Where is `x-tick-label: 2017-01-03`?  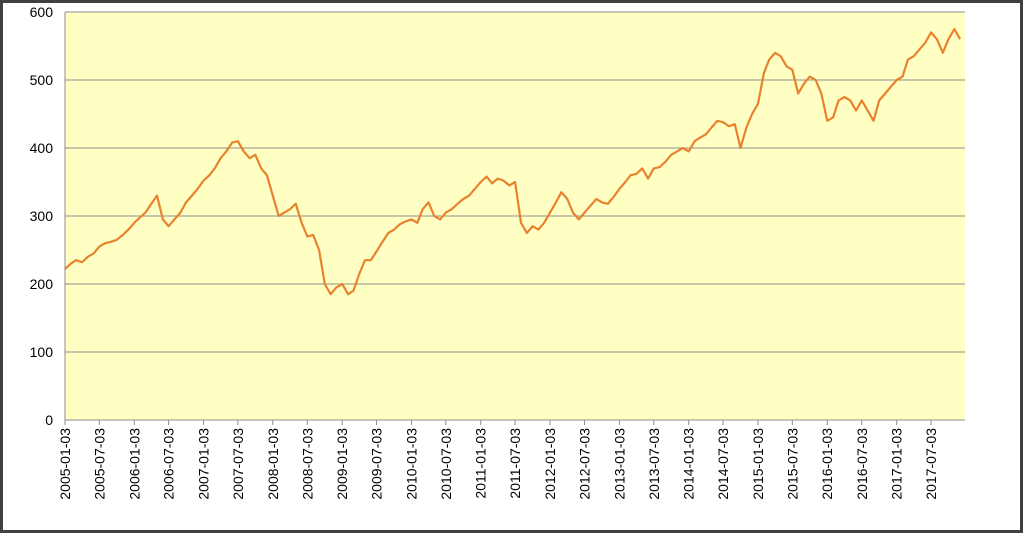
x-tick-label: 2017-01-03 is located at coordinates (897, 464).